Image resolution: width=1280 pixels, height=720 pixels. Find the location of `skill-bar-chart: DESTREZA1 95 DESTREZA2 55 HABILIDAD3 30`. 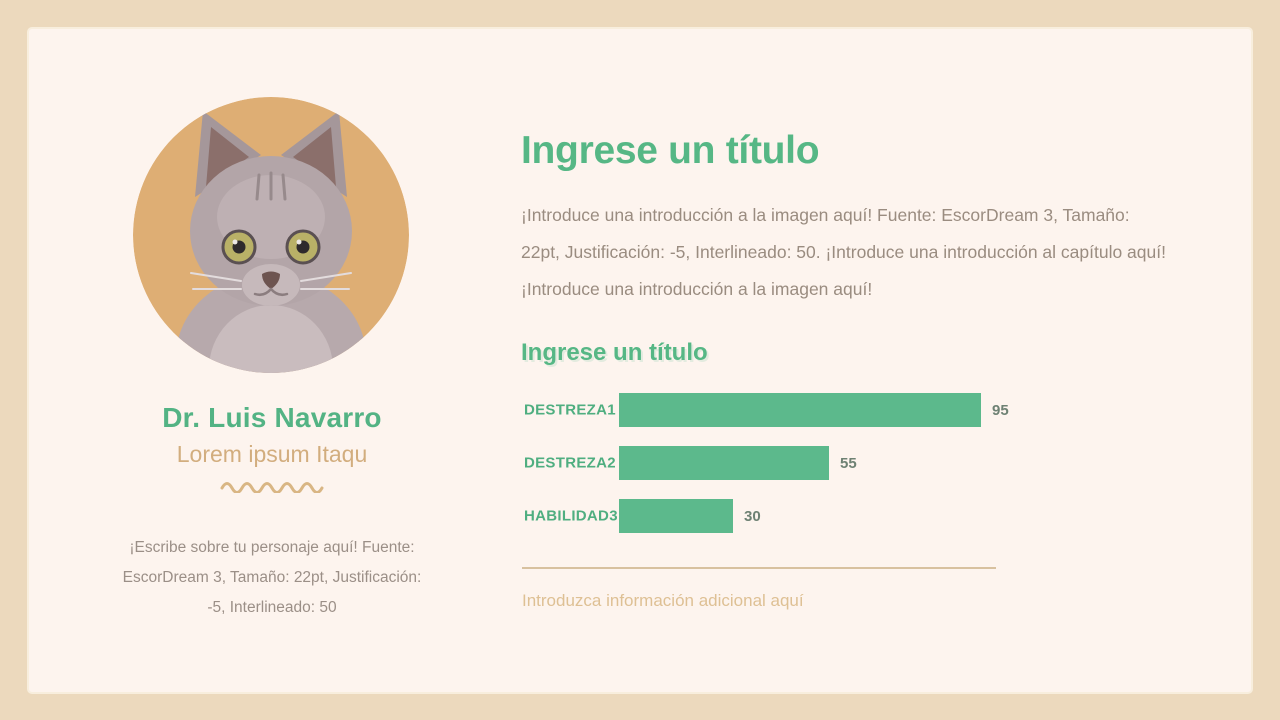

skill-bar-chart: DESTREZA1 95 DESTREZA2 55 HABILIDAD3 30 is located at coordinates (841, 472).